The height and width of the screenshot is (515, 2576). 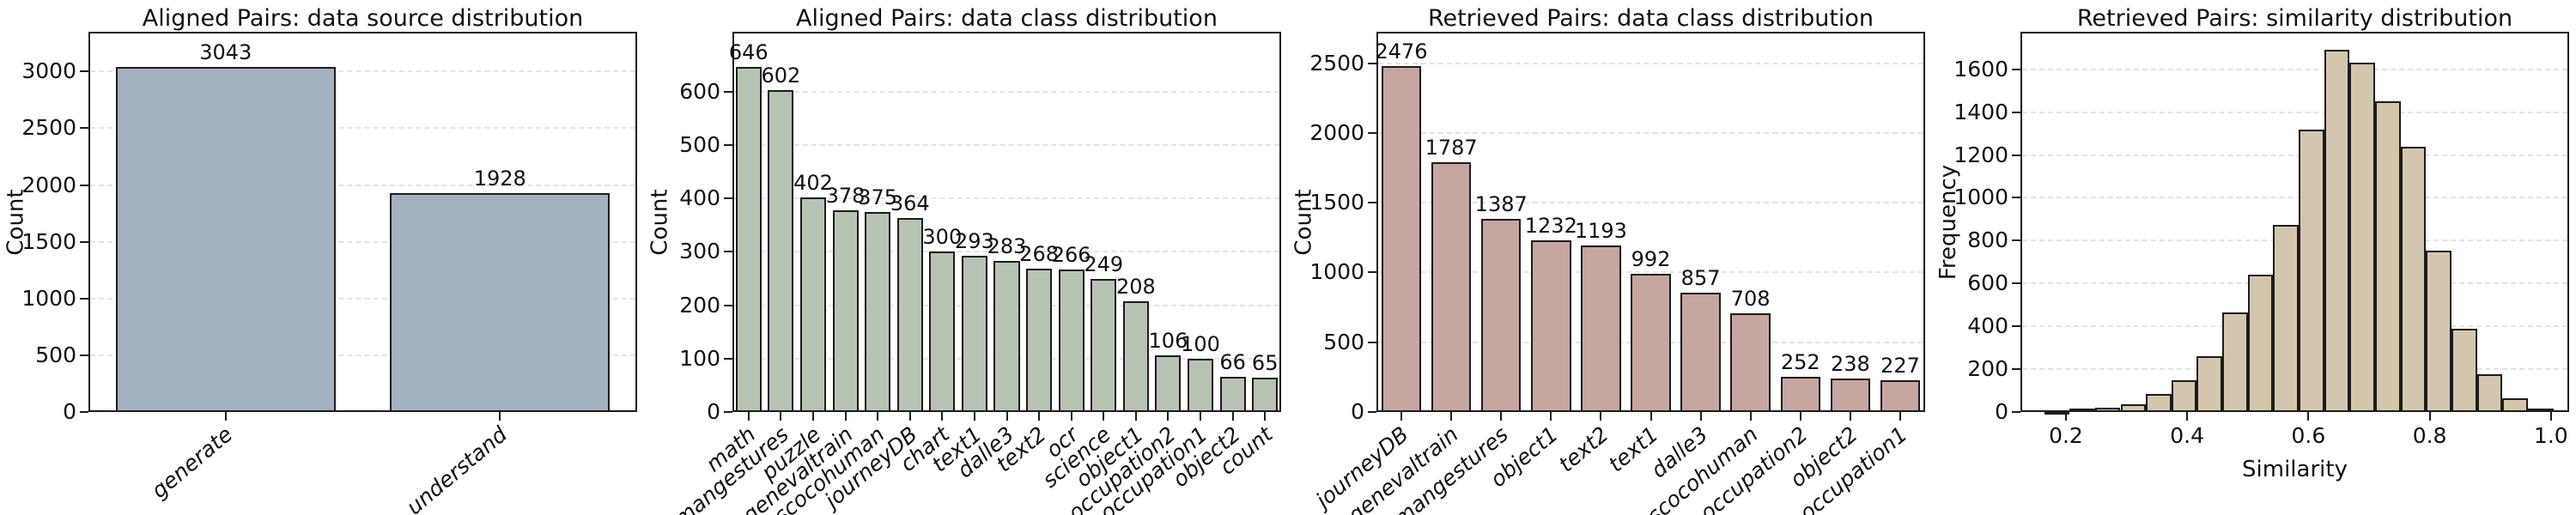 What do you see at coordinates (1988, 240) in the screenshot?
I see `y-tick-label: 800` at bounding box center [1988, 240].